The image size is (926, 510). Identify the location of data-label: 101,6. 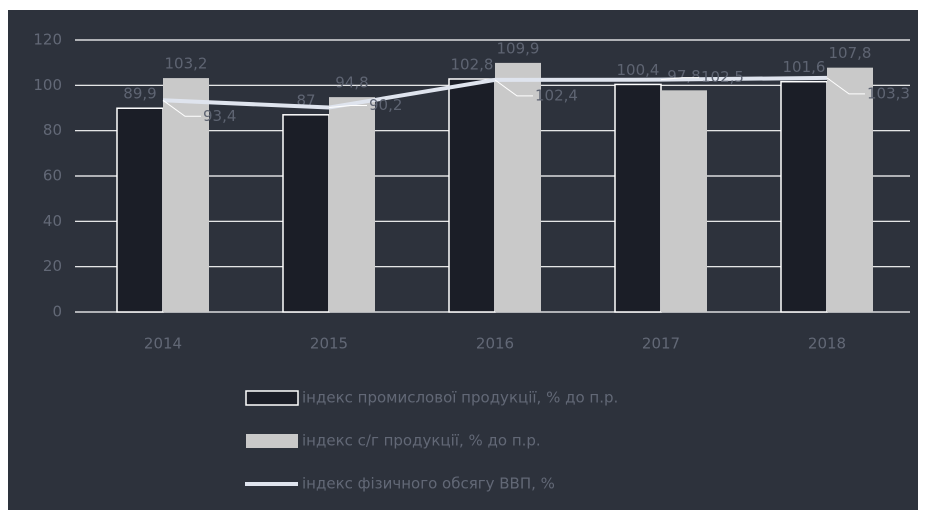
(804, 67).